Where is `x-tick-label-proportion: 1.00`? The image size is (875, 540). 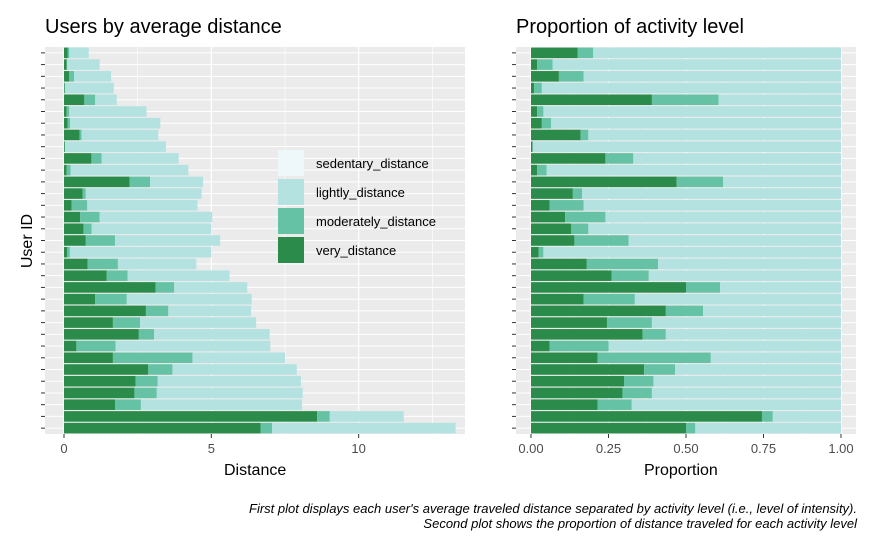
x-tick-label-proportion: 1.00 is located at coordinates (840, 448).